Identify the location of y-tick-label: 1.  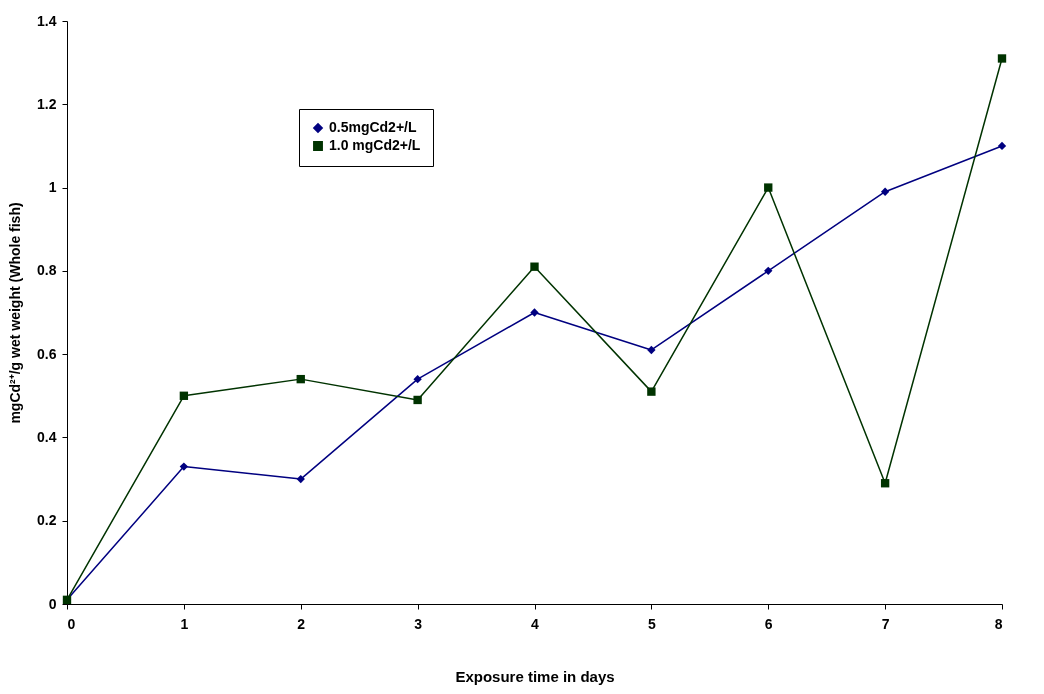
(52, 187).